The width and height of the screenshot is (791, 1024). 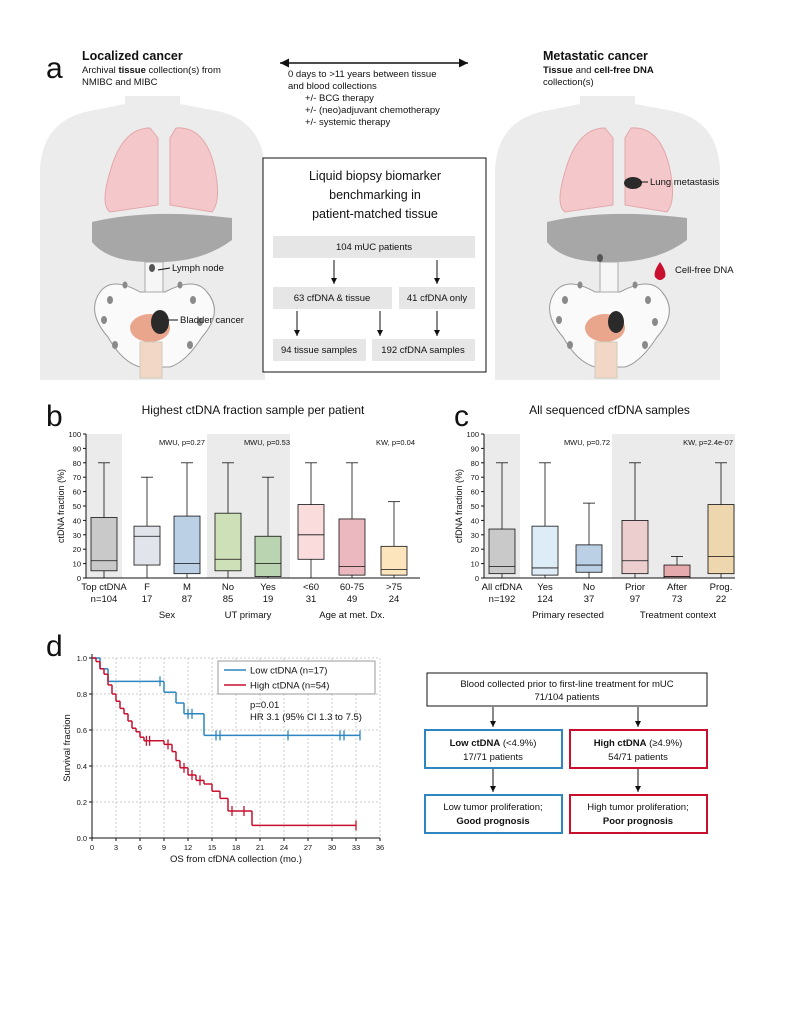 What do you see at coordinates (352, 599) in the screenshot?
I see `group-n: 49` at bounding box center [352, 599].